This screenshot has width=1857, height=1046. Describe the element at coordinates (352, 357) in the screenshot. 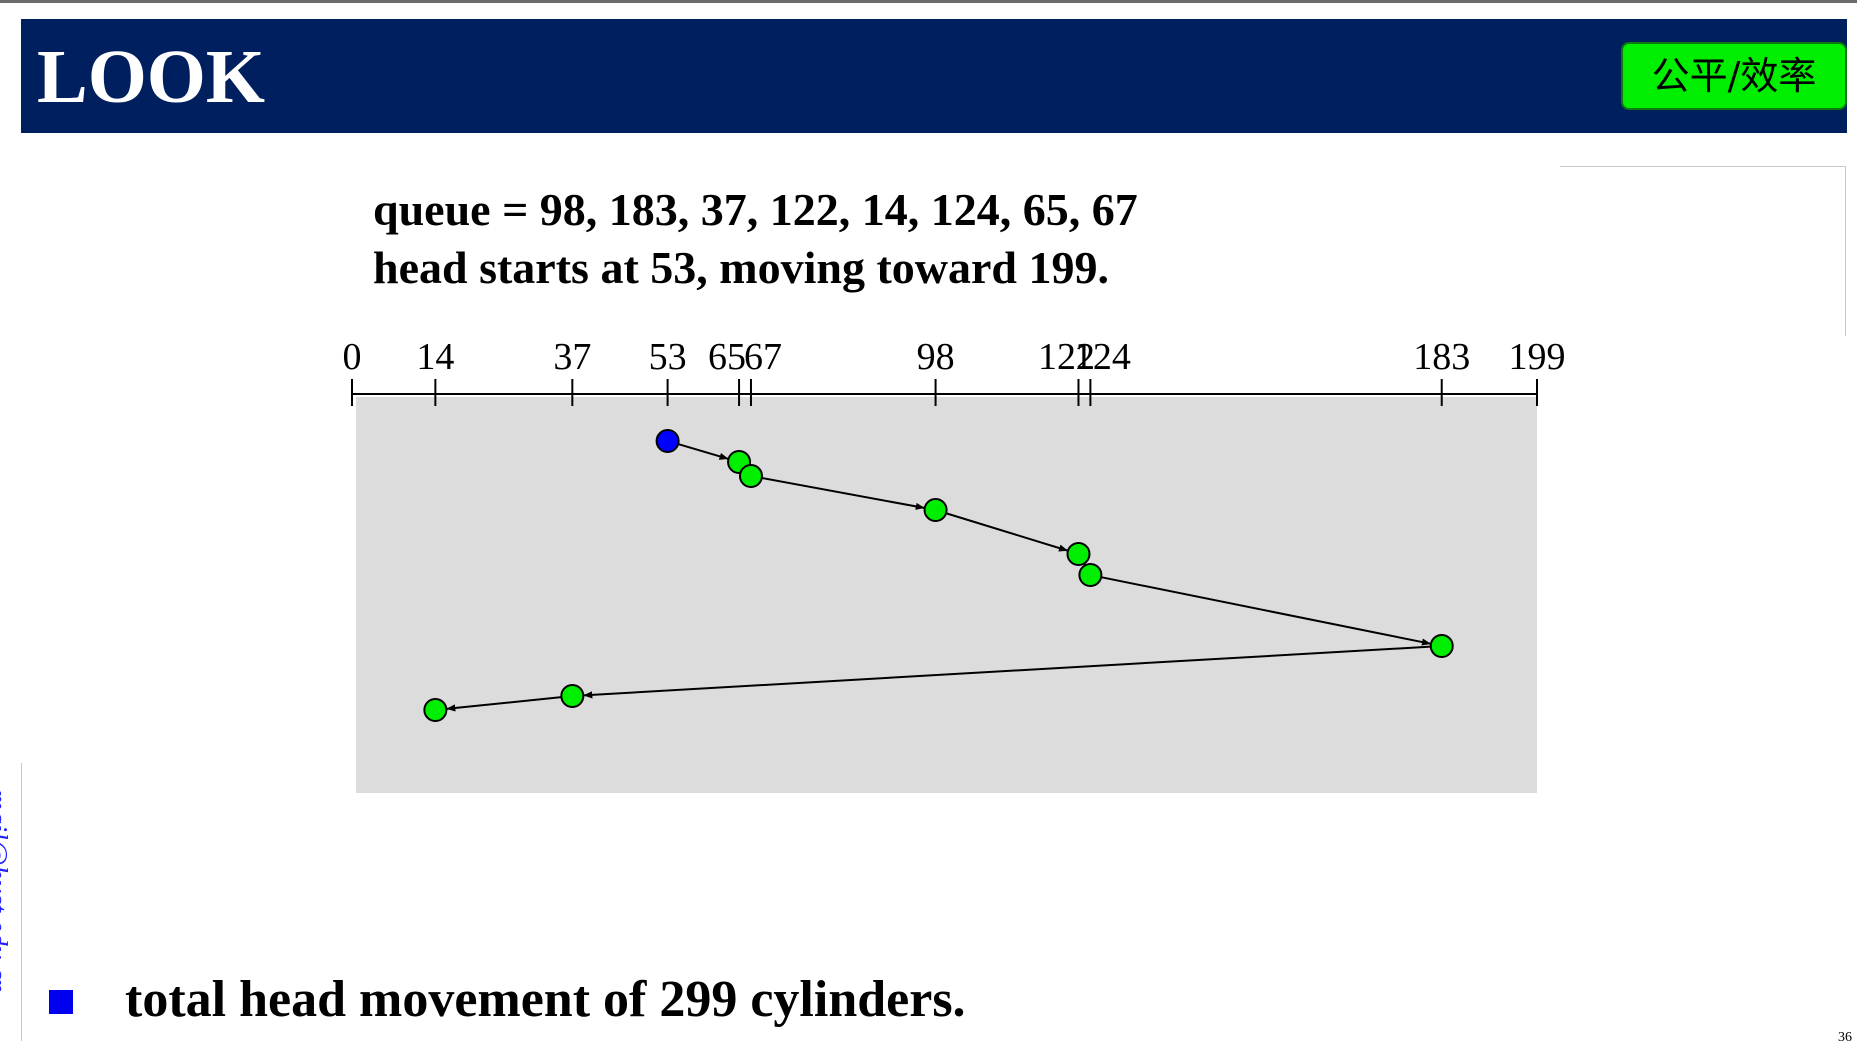

I see `tick-label-0: 0` at that location.